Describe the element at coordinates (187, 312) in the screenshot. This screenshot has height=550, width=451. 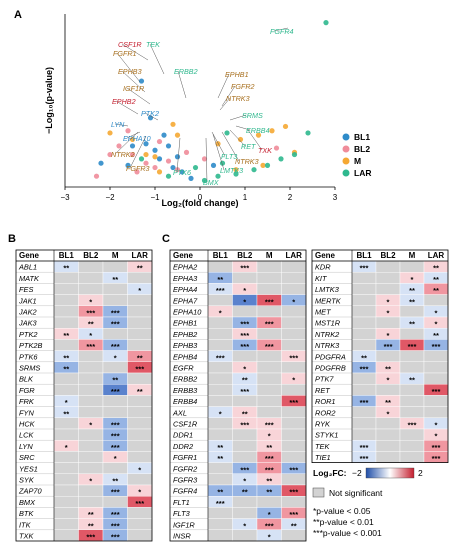
I see `gene-name: EPHA10` at that location.